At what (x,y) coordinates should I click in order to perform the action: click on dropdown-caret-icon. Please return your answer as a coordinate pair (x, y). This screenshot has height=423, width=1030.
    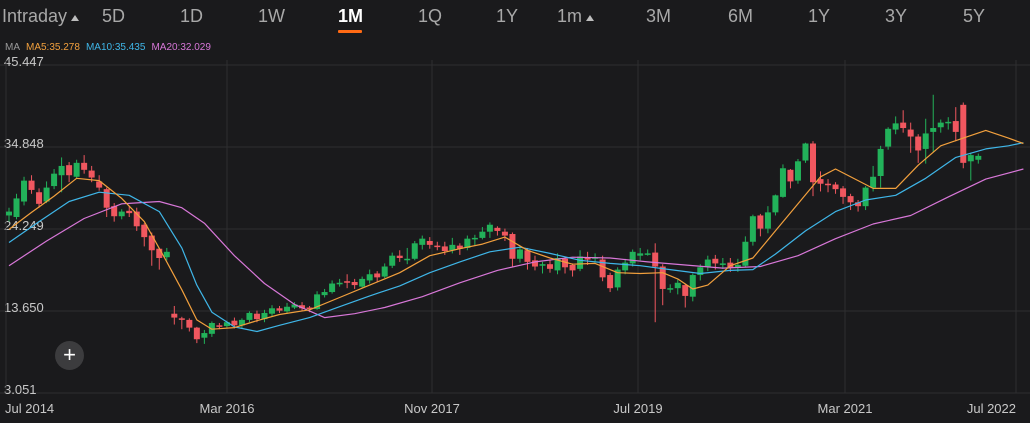
    Looking at the image, I should click on (590, 18).